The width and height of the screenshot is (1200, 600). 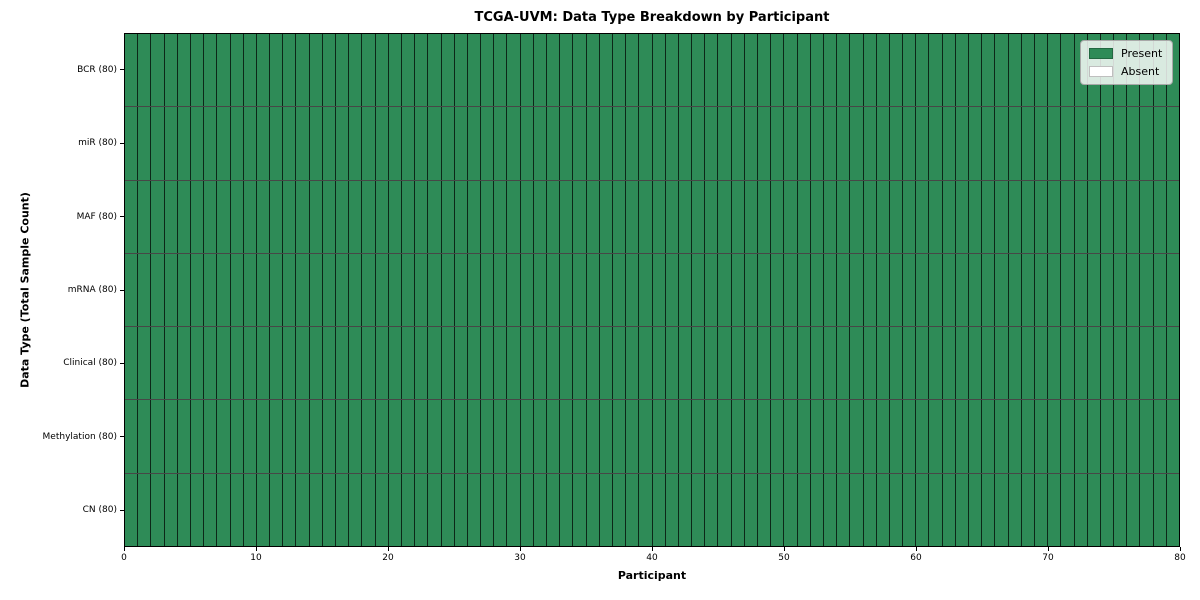 I want to click on y-tick-label-cn: CN (80), so click(x=99, y=510).